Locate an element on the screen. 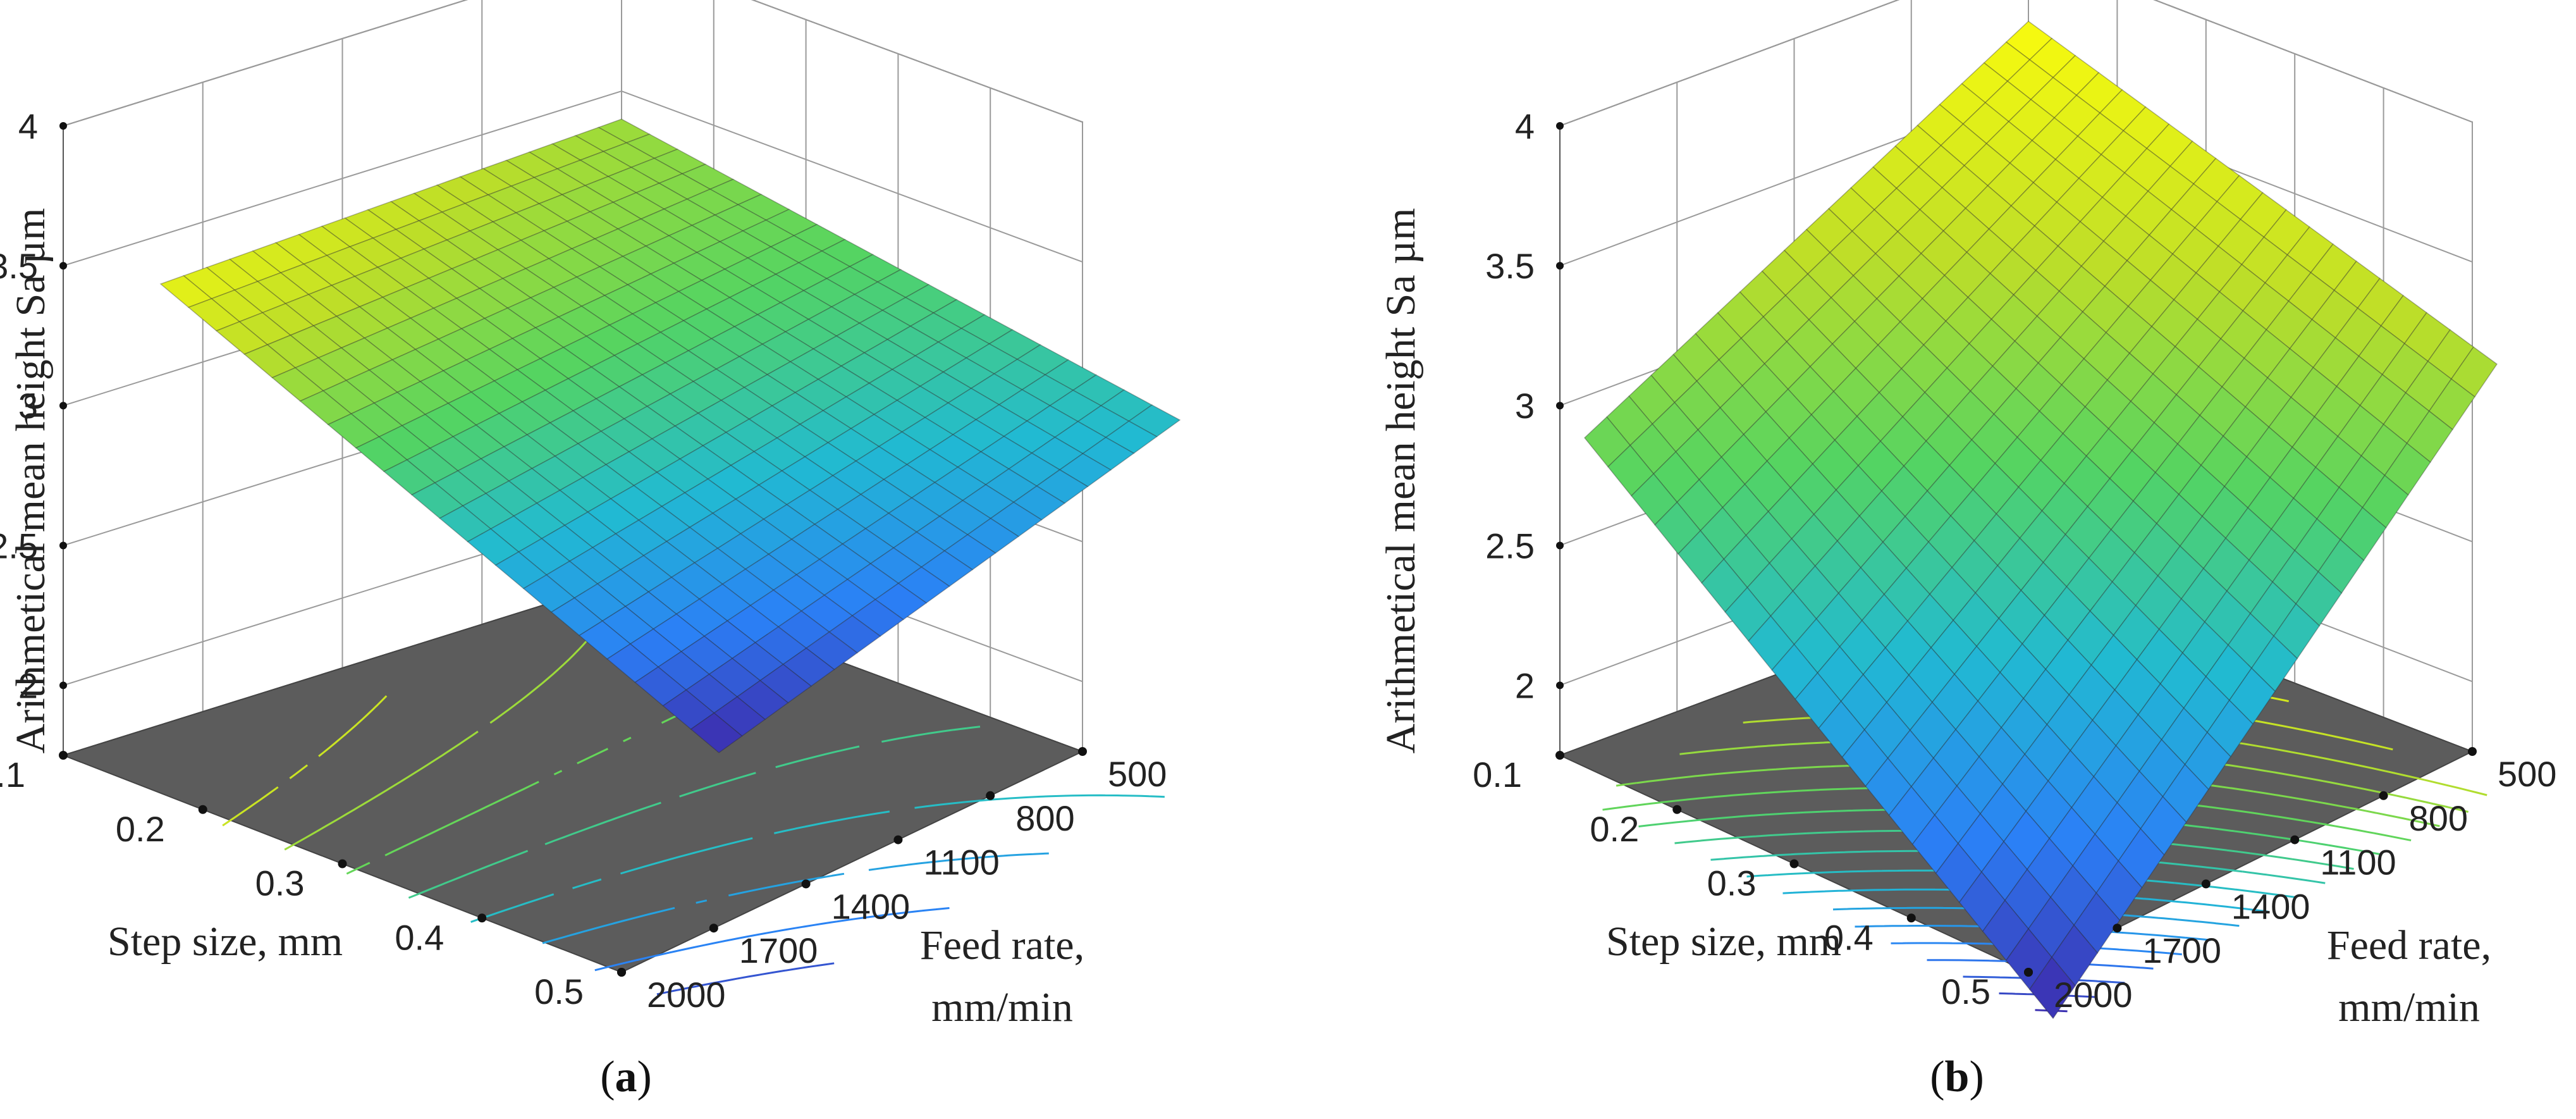 This screenshot has width=2576, height=1119. caption-a: (a) is located at coordinates (626, 1077).